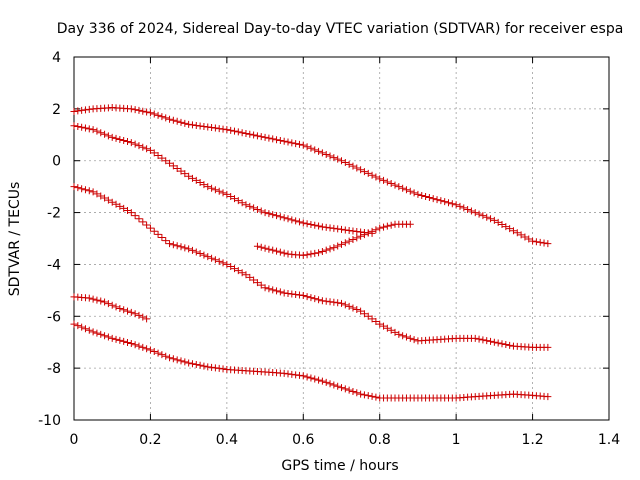 The width and height of the screenshot is (640, 480). I want to click on y-axis-label: SDTVAR / TECUs, so click(15, 239).